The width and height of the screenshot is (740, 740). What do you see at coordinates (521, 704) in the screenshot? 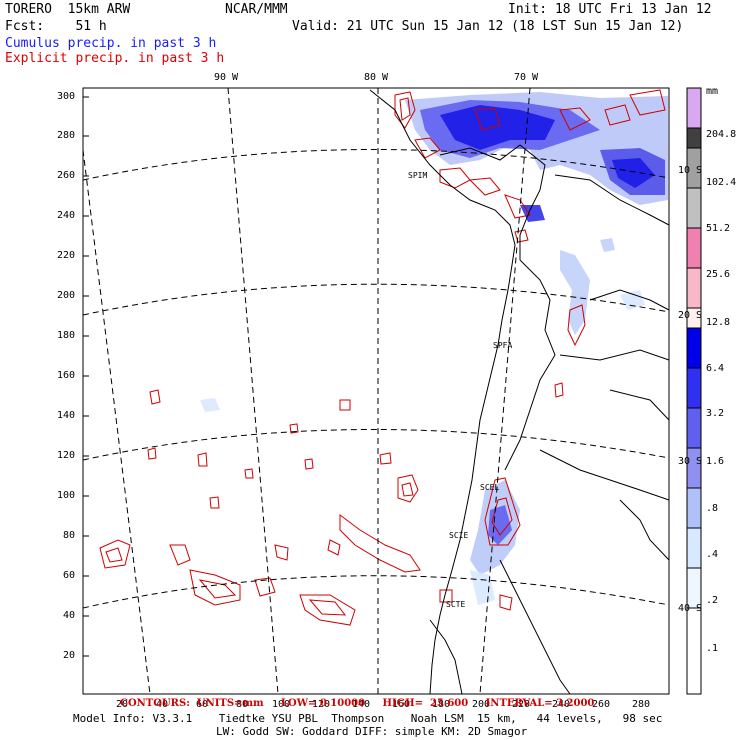
I see `x-tick: 220` at bounding box center [521, 704].